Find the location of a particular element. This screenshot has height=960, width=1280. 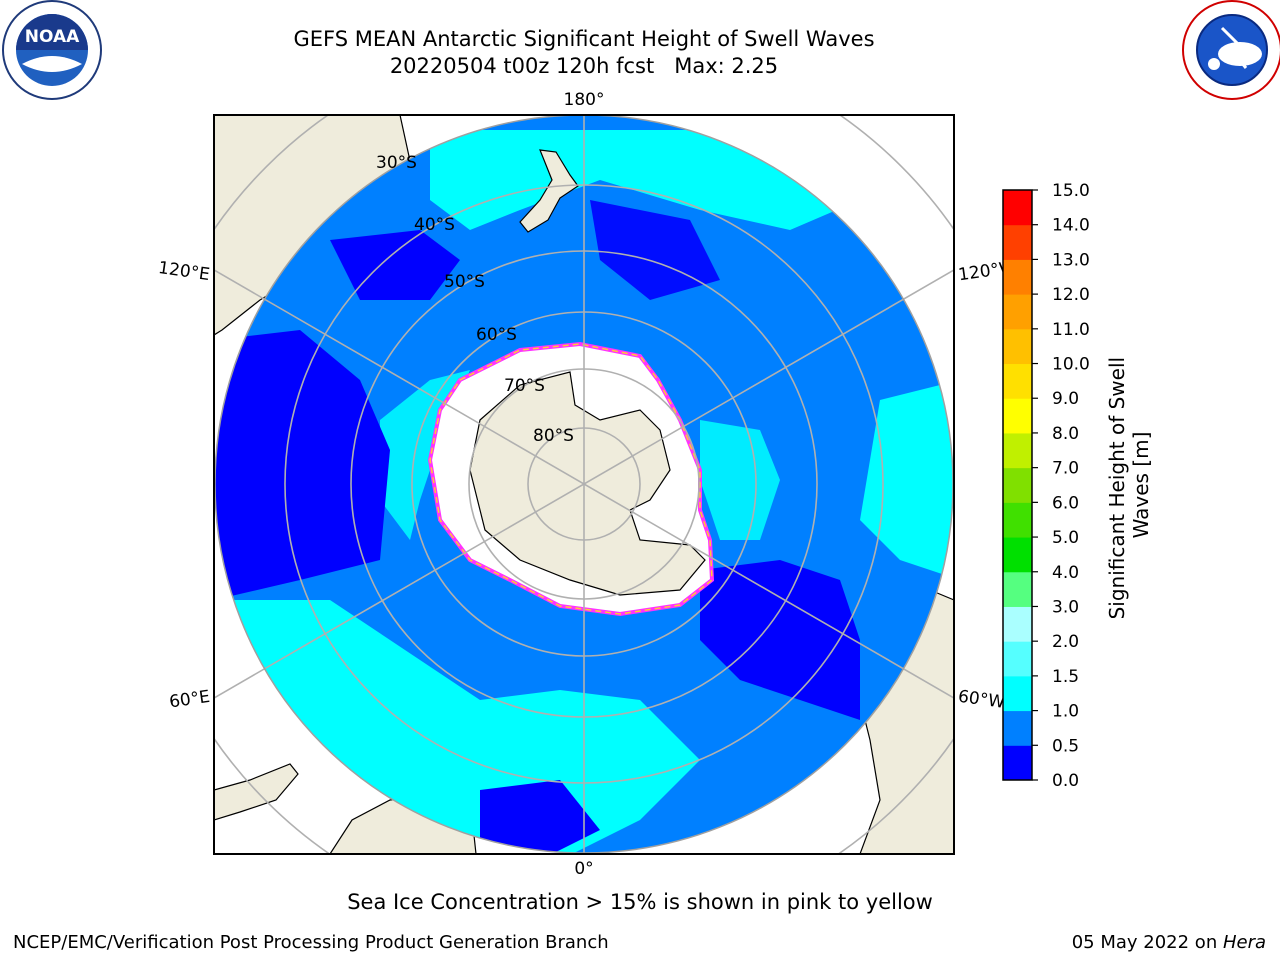

colorbar-tick-label: 15.0 is located at coordinates (1071, 191).